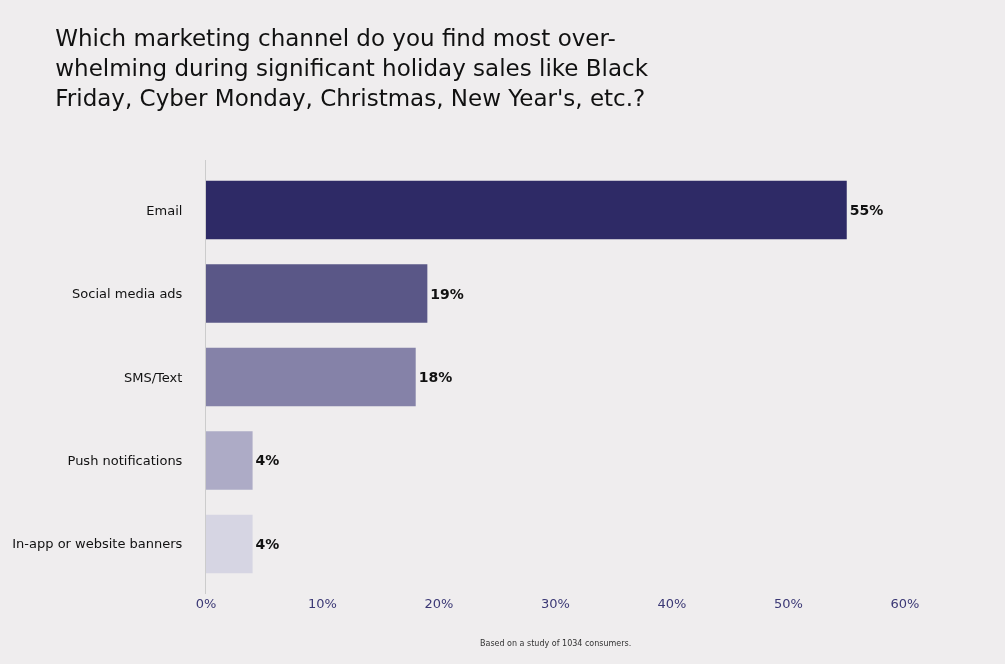 The height and width of the screenshot is (664, 1005). I want to click on x-tick-label: 10%, so click(322, 603).